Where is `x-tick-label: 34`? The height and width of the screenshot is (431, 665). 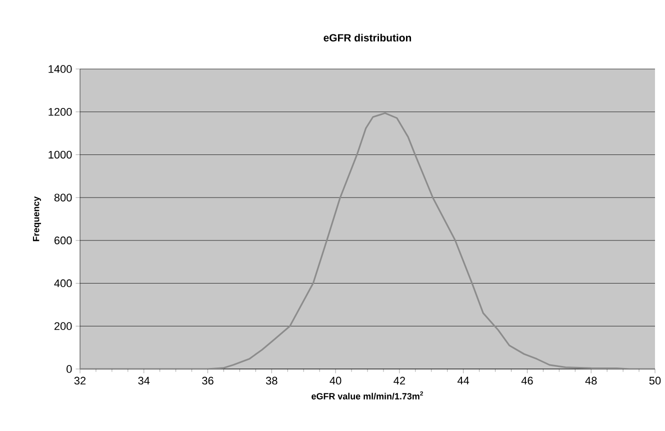
x-tick-label: 34 is located at coordinates (144, 380).